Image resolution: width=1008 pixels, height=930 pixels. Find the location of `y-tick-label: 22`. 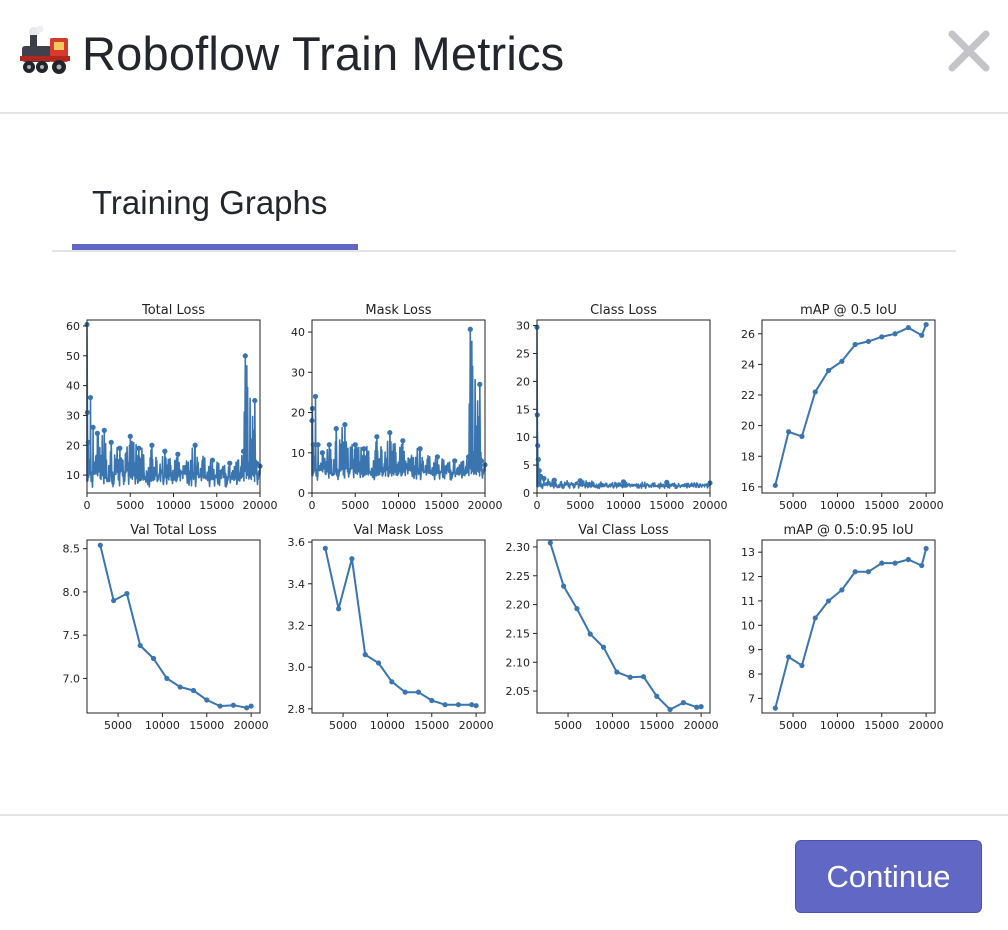

y-tick-label: 22 is located at coordinates (748, 395).